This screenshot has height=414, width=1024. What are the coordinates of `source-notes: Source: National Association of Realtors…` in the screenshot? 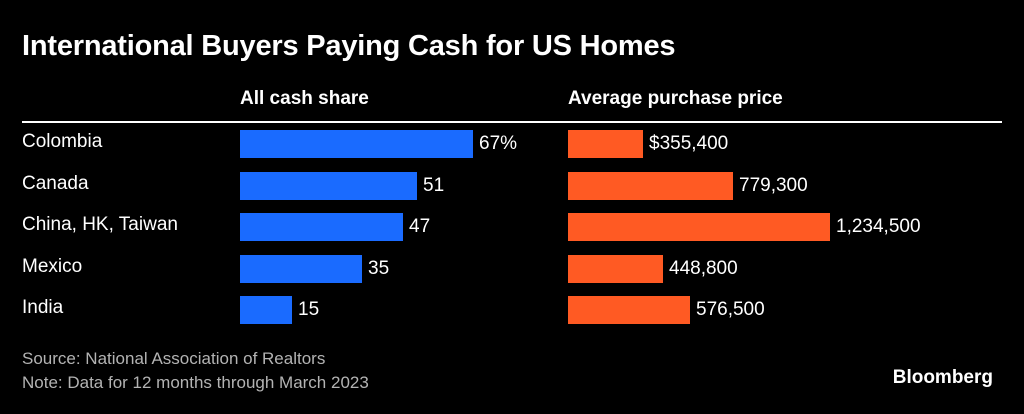 It's located at (195, 371).